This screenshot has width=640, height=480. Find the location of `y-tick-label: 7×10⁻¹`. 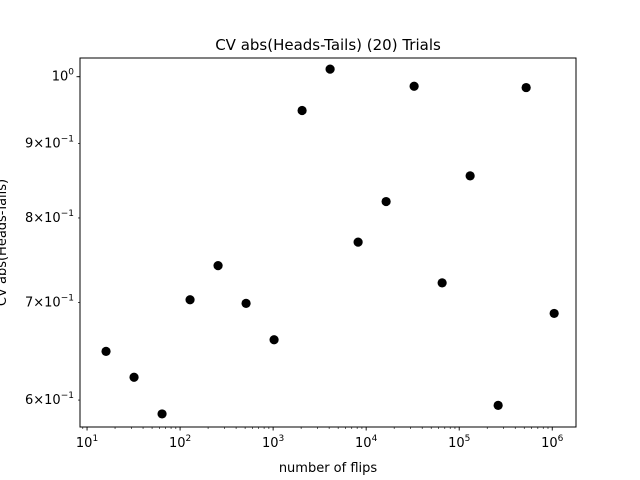

y-tick-label: 7×10⁻¹ is located at coordinates (49, 301).